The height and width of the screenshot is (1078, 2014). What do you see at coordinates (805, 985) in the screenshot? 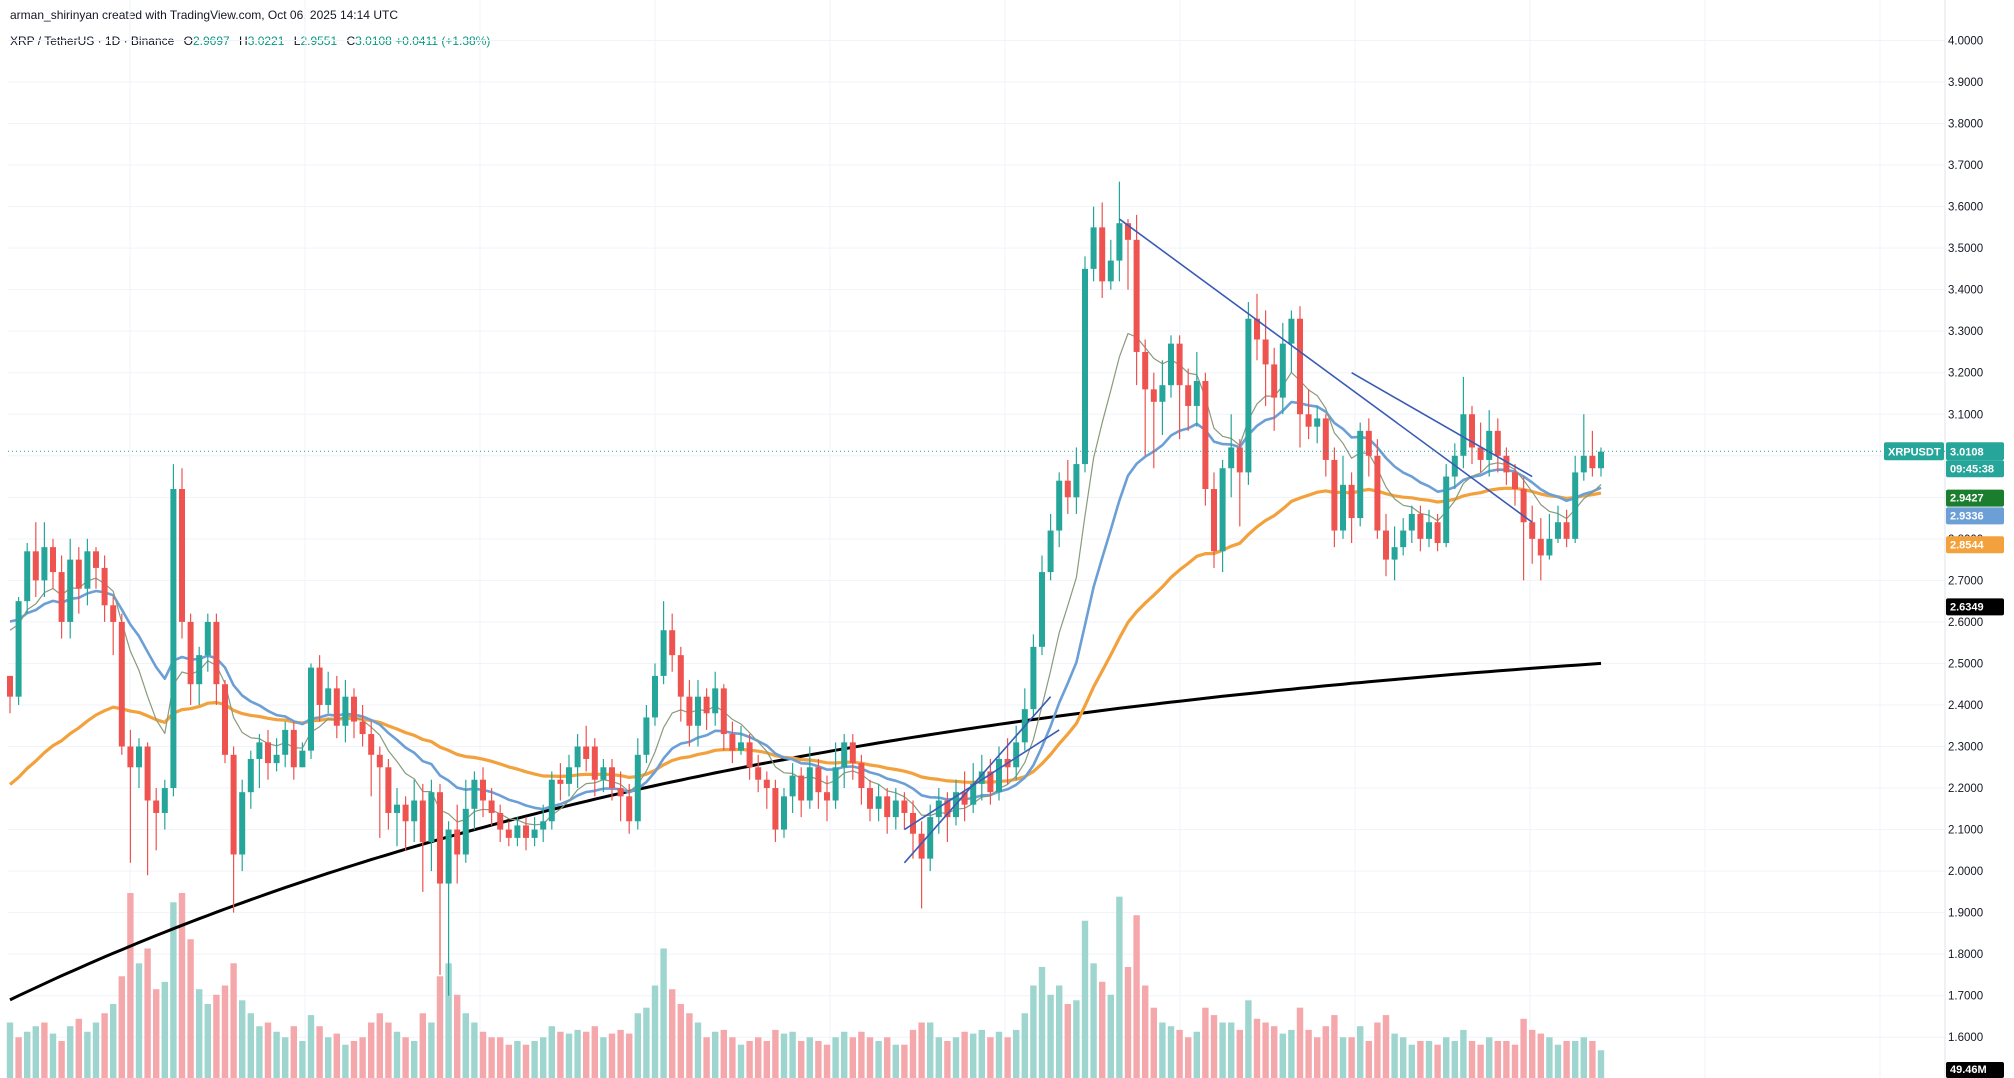
I see `volume-bars` at bounding box center [805, 985].